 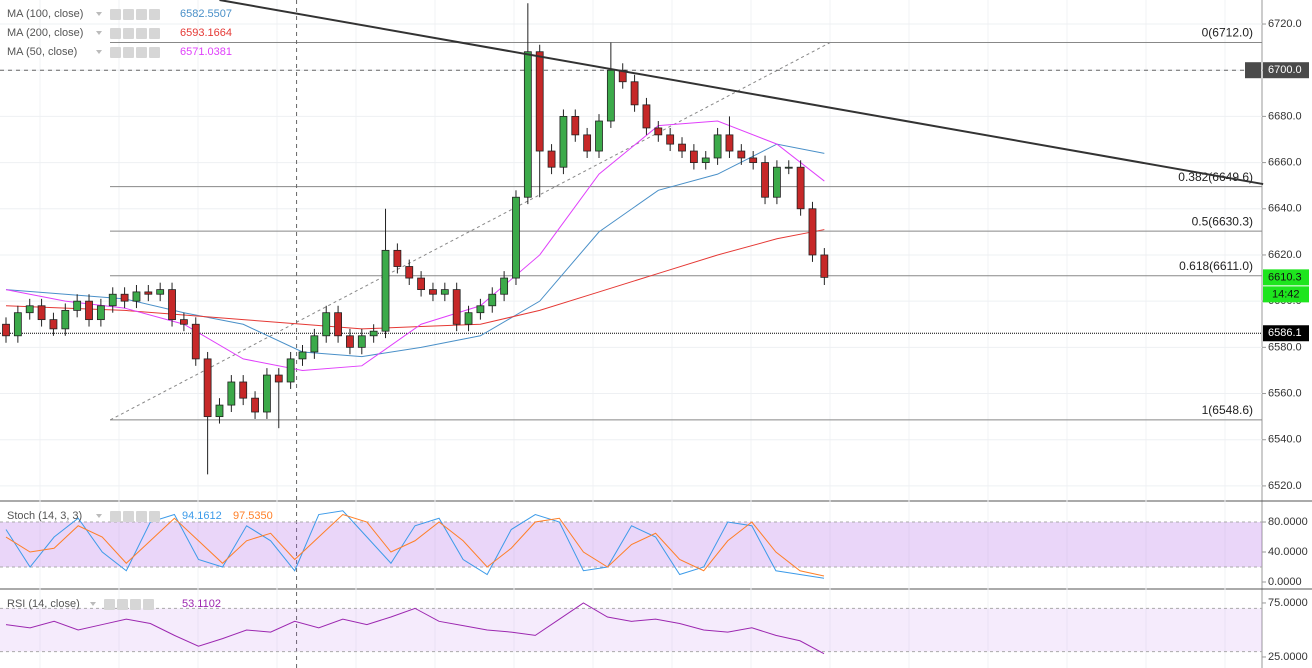 What do you see at coordinates (1227, 33) in the screenshot?
I see `fib-label: 0(6712.0)` at bounding box center [1227, 33].